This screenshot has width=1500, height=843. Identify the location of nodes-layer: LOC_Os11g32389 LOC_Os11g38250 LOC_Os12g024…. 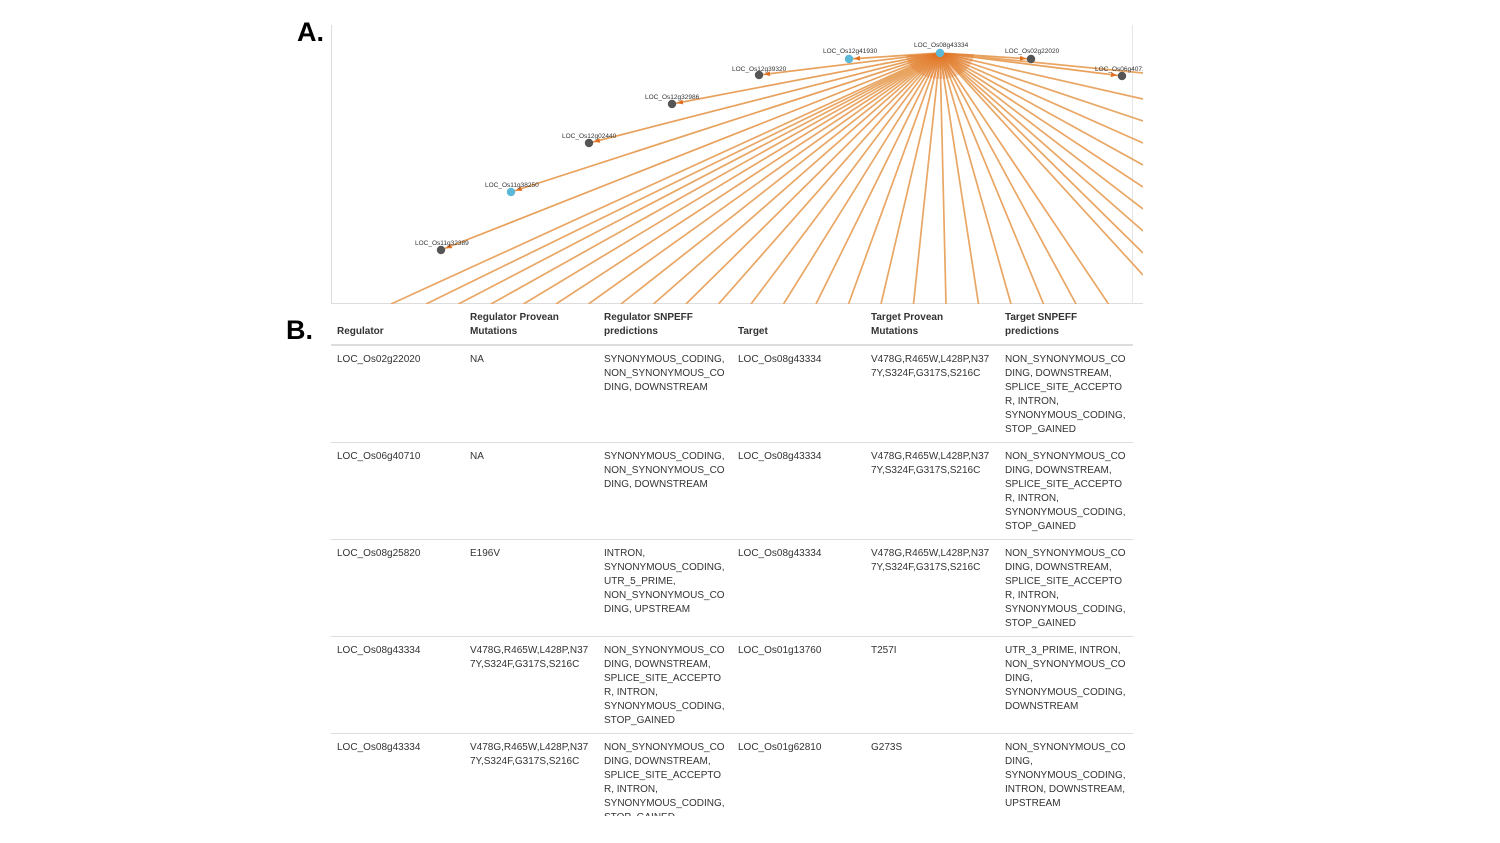
(779, 148).